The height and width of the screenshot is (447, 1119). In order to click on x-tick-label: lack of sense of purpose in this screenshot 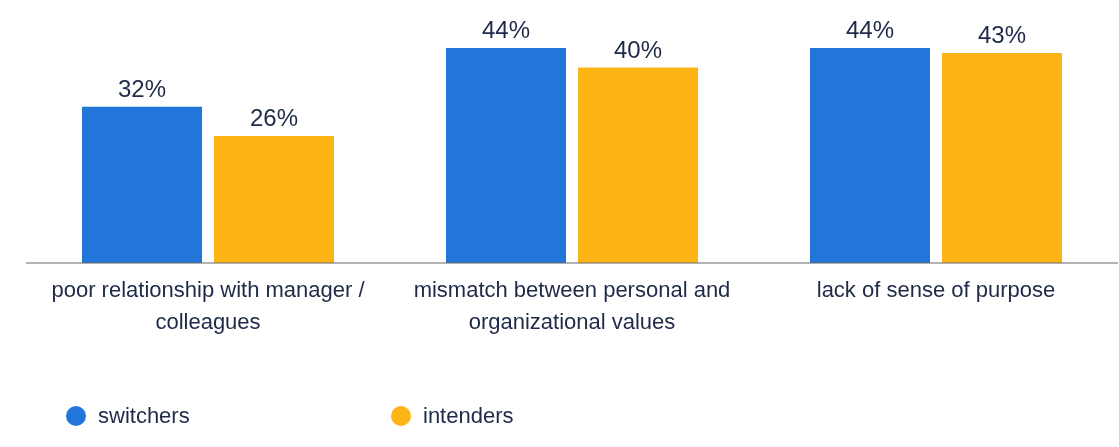, I will do `click(936, 289)`.